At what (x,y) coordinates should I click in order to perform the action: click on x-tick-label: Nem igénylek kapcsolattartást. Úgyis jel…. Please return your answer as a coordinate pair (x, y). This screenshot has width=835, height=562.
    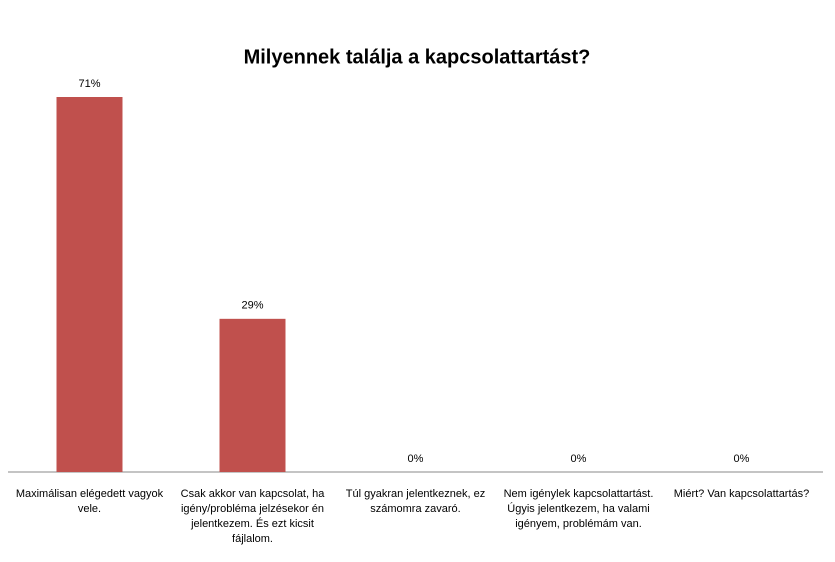
    Looking at the image, I should click on (578, 509).